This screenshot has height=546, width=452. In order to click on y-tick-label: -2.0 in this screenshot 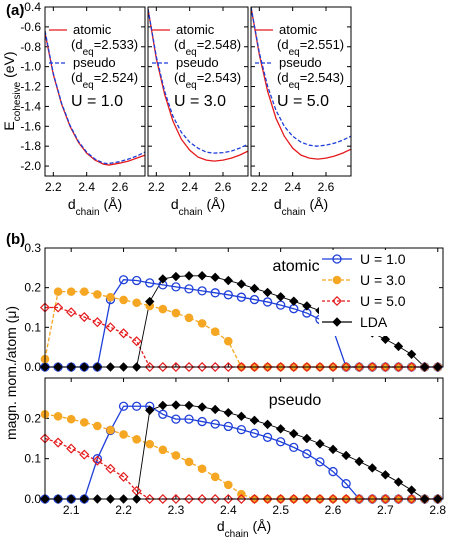, I will do `click(30, 166)`.